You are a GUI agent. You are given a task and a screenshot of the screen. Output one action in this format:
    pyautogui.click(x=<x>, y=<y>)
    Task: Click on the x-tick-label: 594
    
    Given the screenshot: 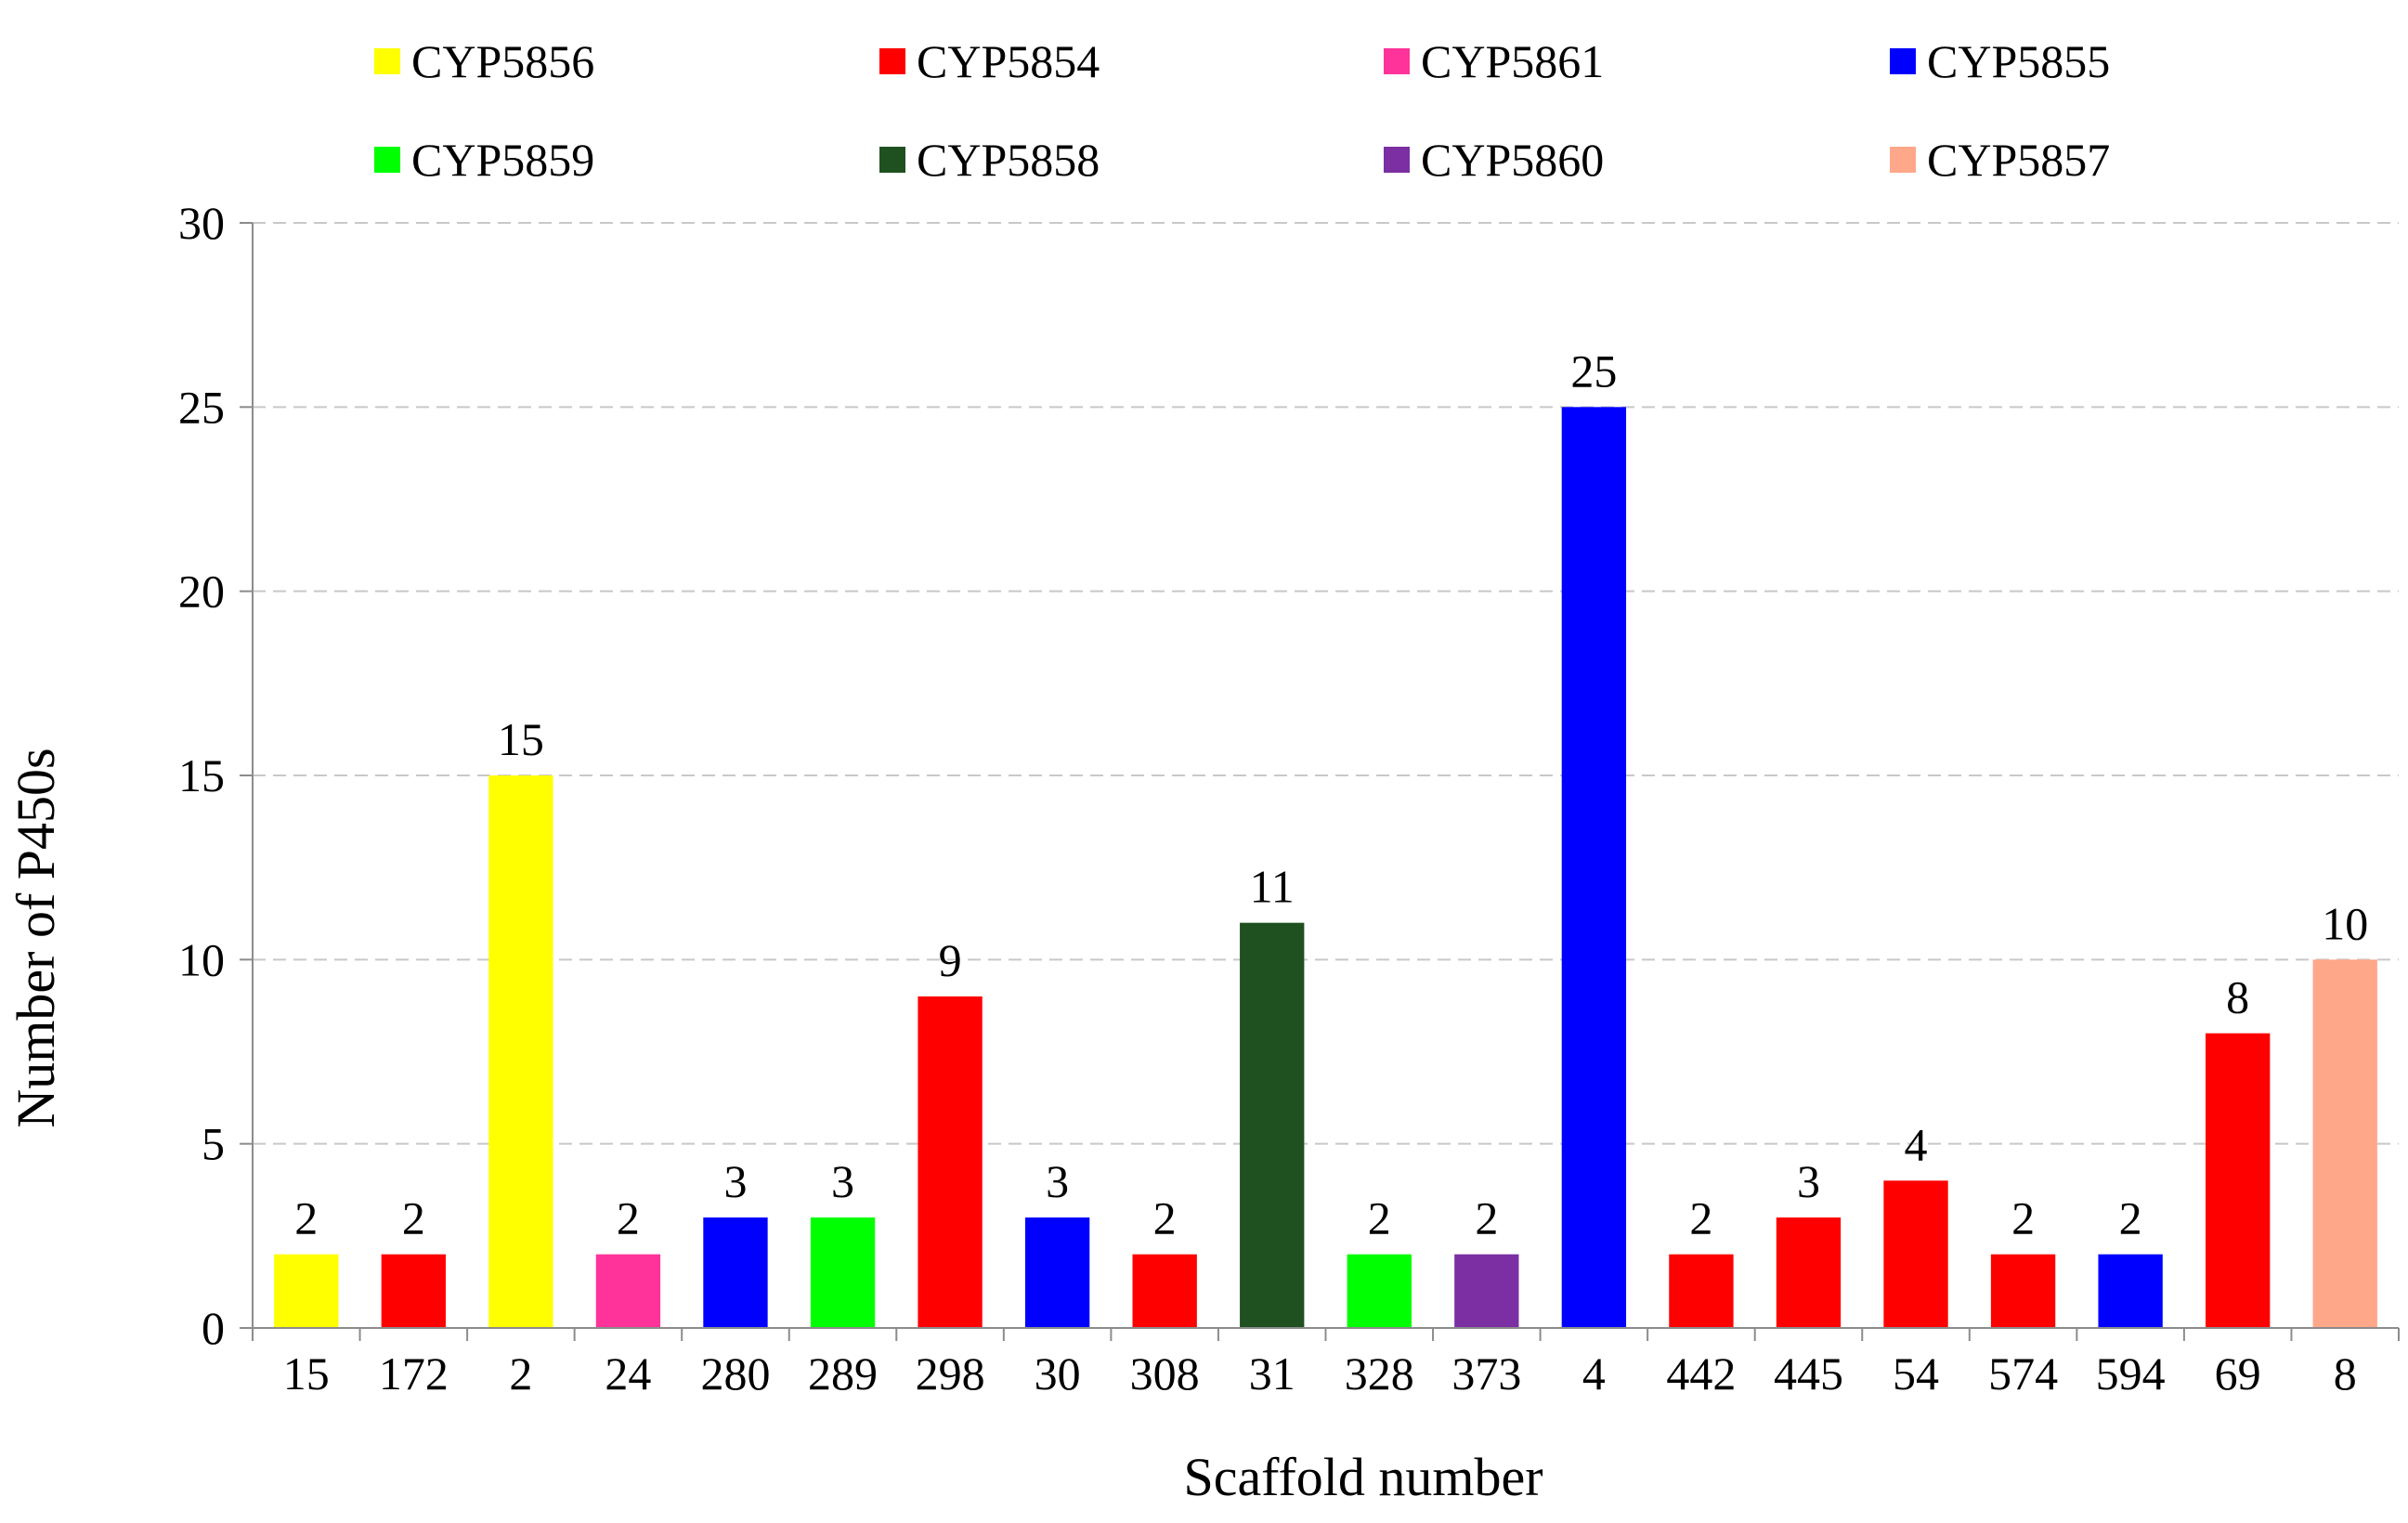 What is the action you would take?
    pyautogui.click(x=2131, y=1373)
    